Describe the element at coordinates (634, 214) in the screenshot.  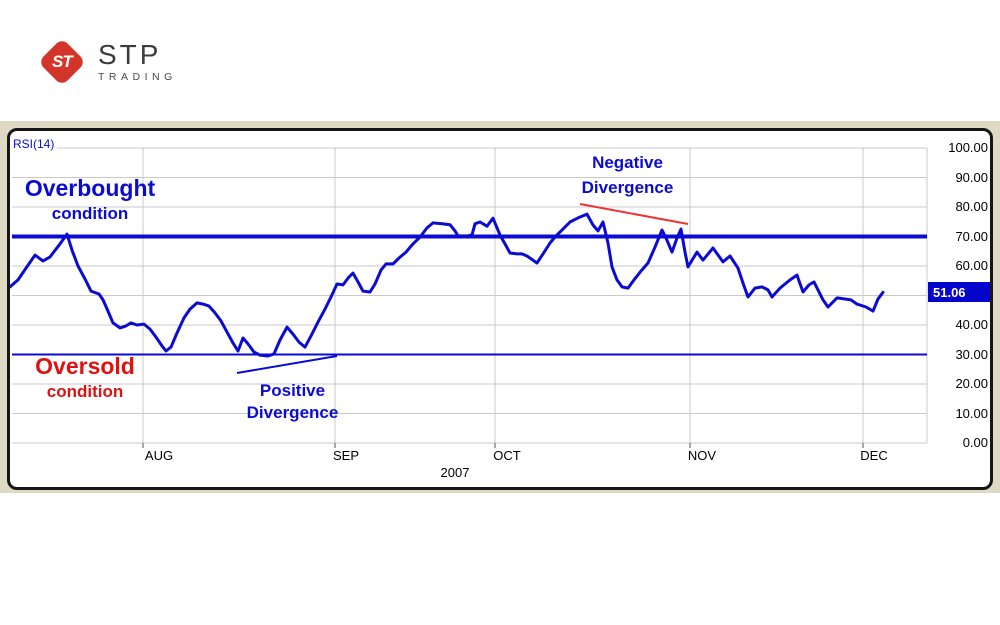
I see `negative-divergence-line` at that location.